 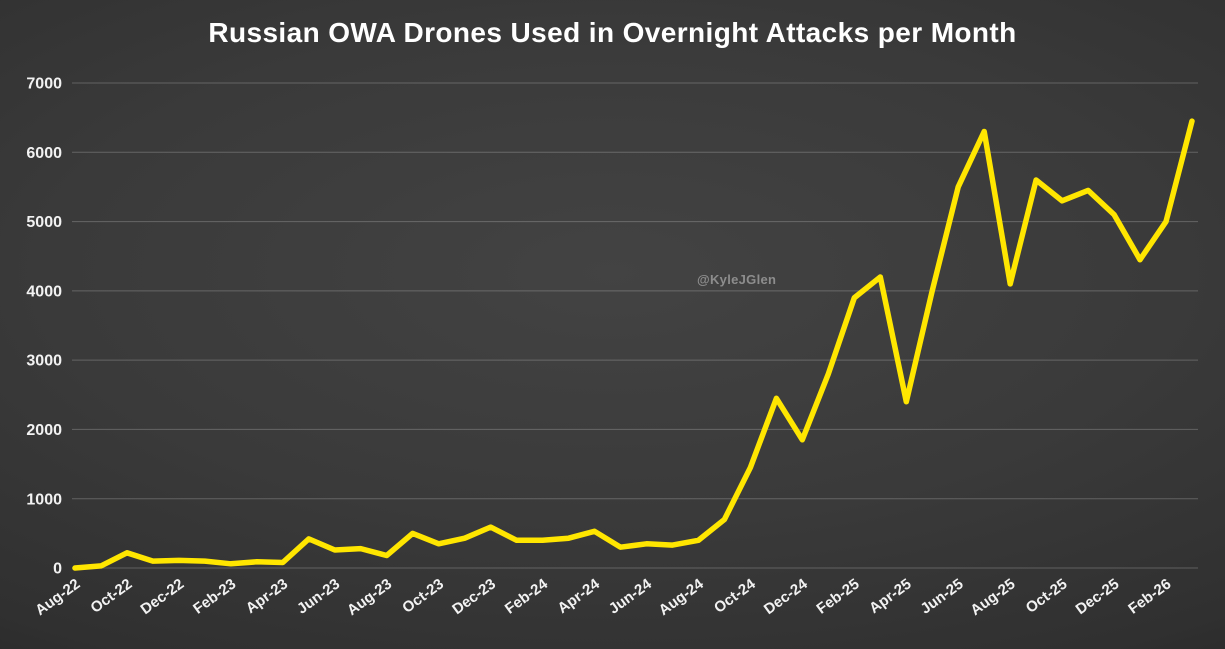 I want to click on svg-text: 3000, so click(x=44, y=361).